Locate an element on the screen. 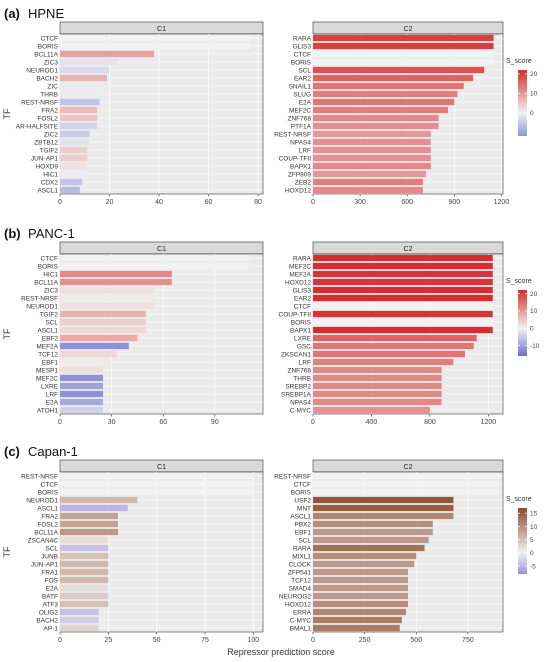 Image resolution: width=550 pixels, height=662 pixels. y-tick-label: RARA is located at coordinates (302, 38).